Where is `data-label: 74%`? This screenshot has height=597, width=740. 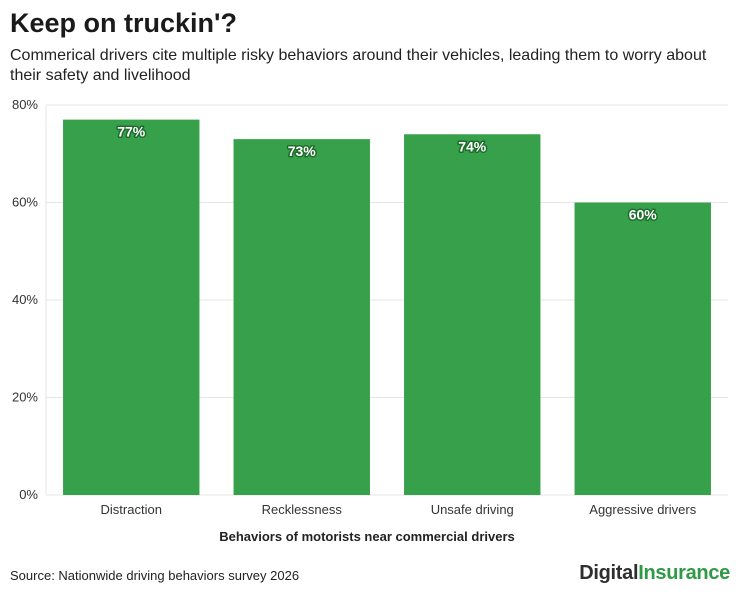 data-label: 74% is located at coordinates (472, 146).